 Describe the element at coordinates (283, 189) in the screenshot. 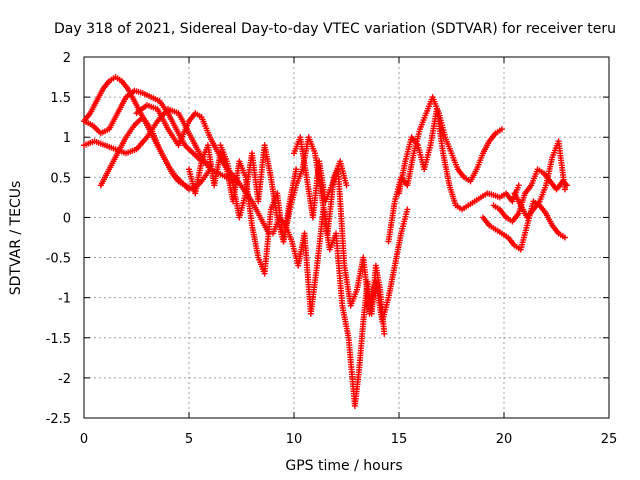

I see `series-track-g` at that location.